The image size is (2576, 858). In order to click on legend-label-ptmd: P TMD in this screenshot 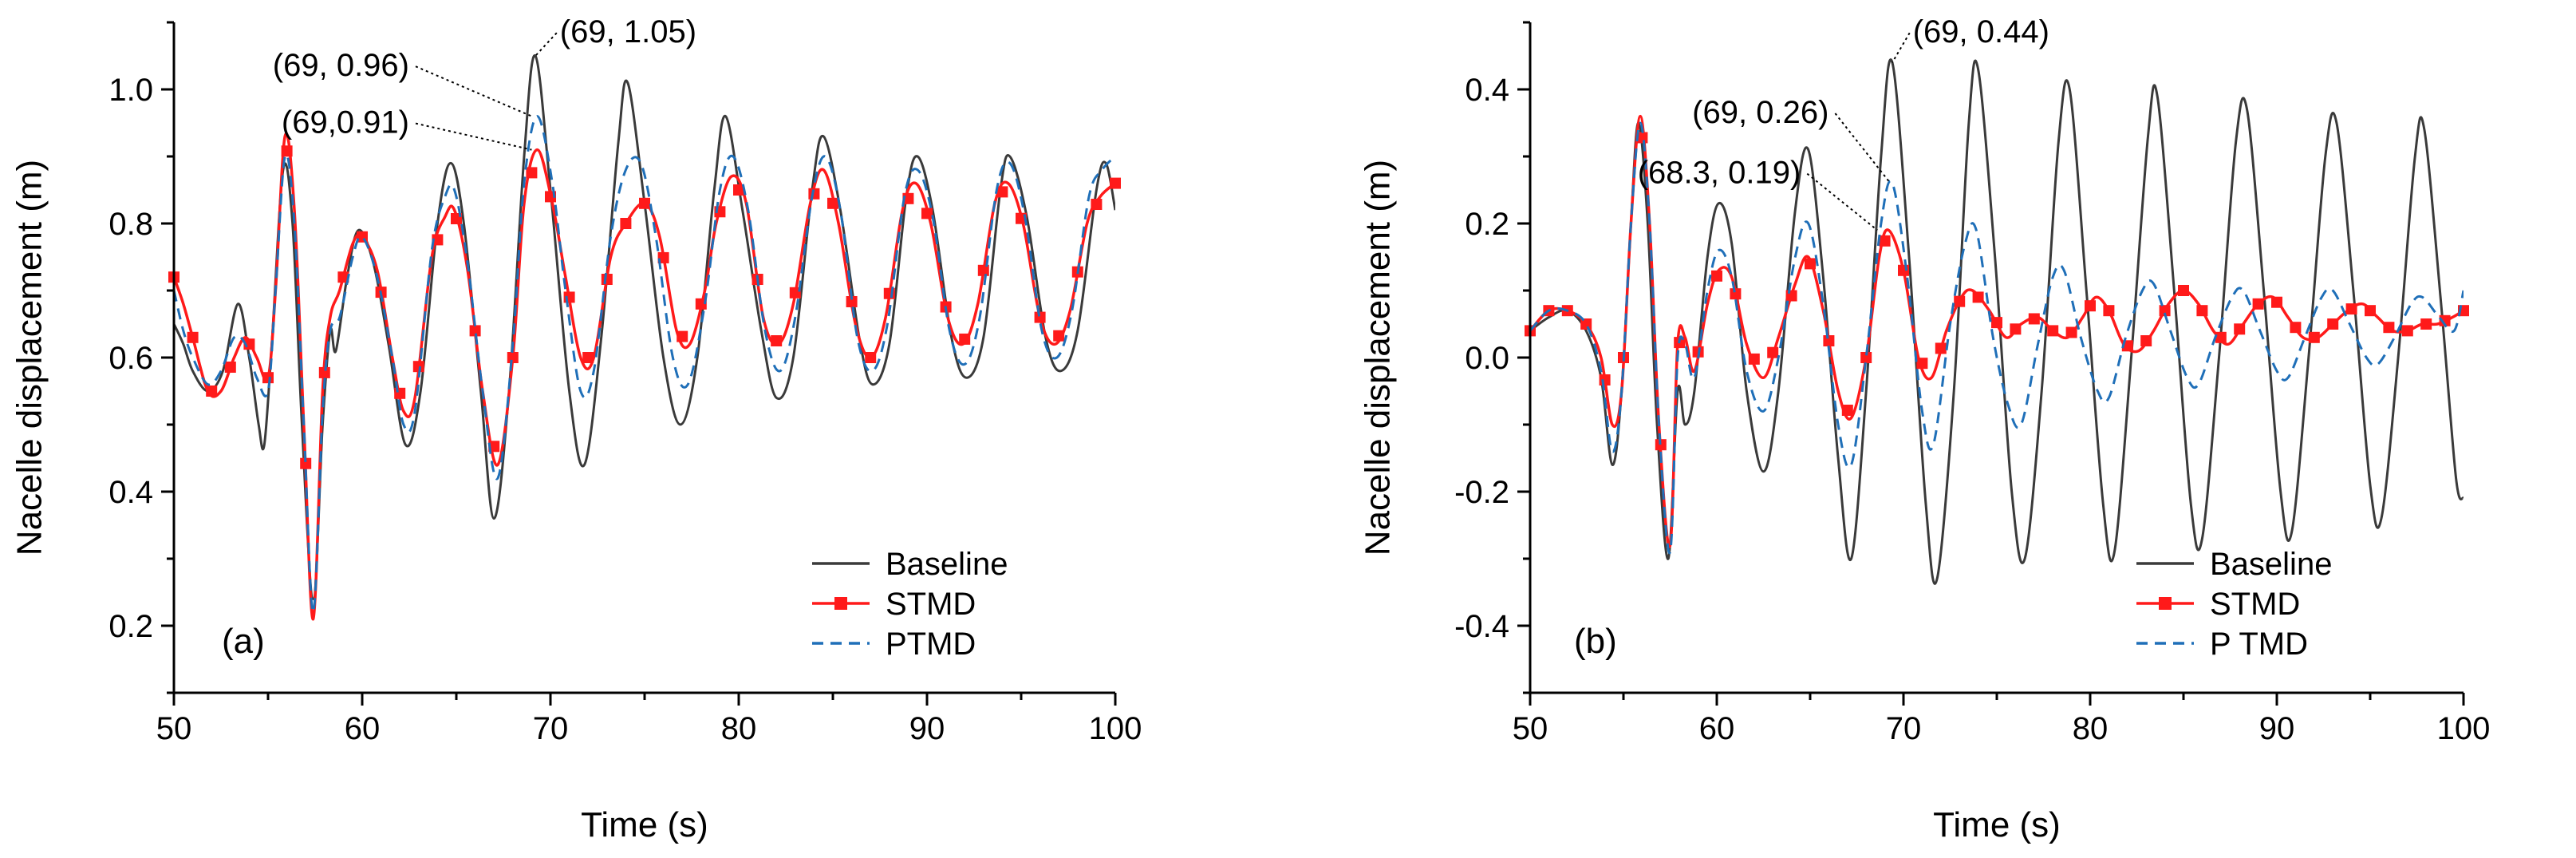, I will do `click(2259, 644)`.